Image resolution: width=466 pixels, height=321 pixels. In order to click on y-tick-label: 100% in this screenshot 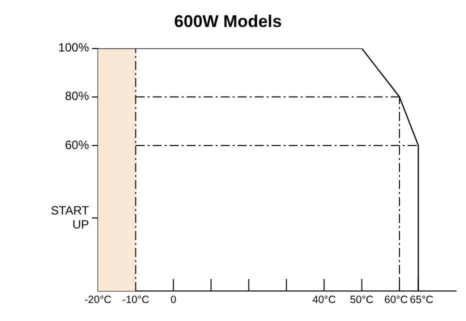, I will do `click(74, 47)`.